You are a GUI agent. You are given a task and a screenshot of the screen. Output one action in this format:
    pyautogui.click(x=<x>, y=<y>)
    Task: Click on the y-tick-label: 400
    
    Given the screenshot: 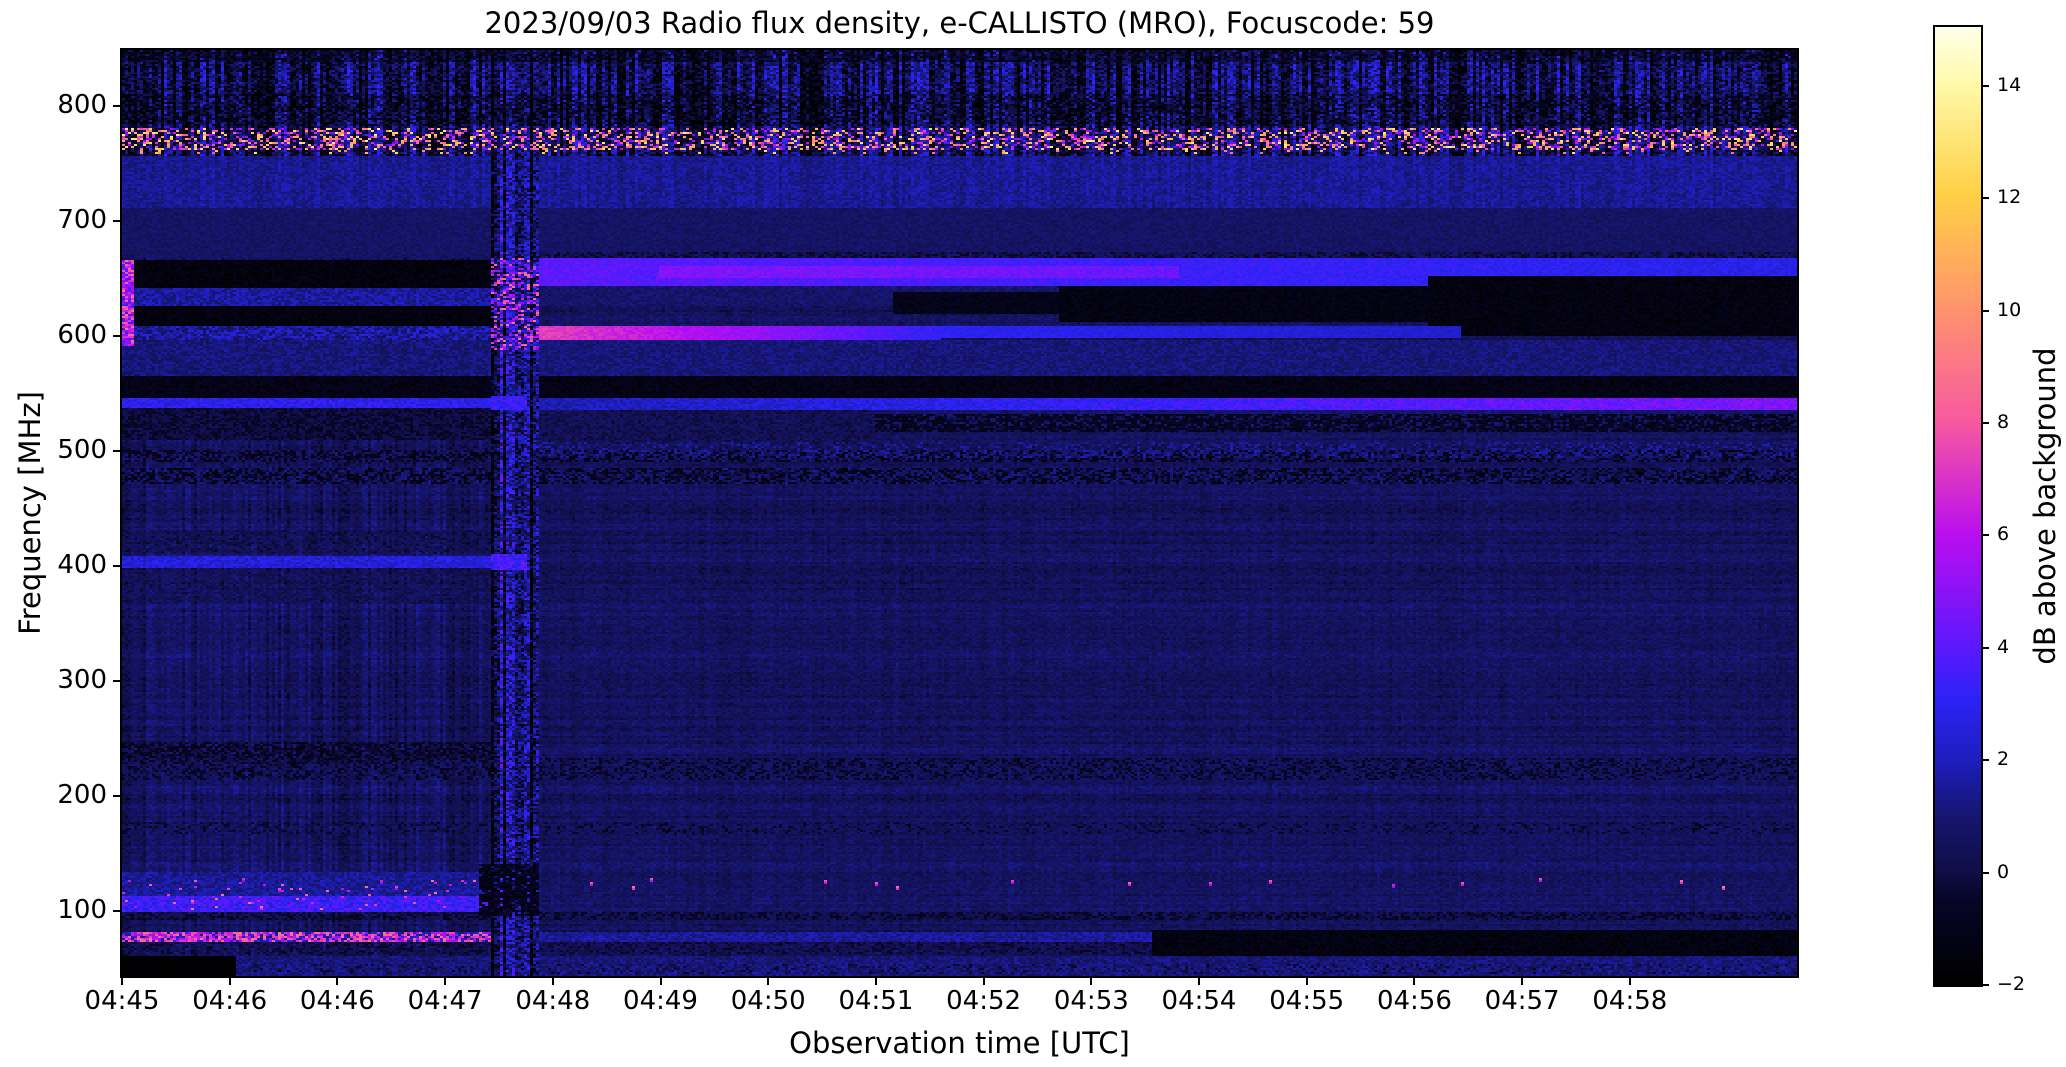 What is the action you would take?
    pyautogui.click(x=82, y=564)
    